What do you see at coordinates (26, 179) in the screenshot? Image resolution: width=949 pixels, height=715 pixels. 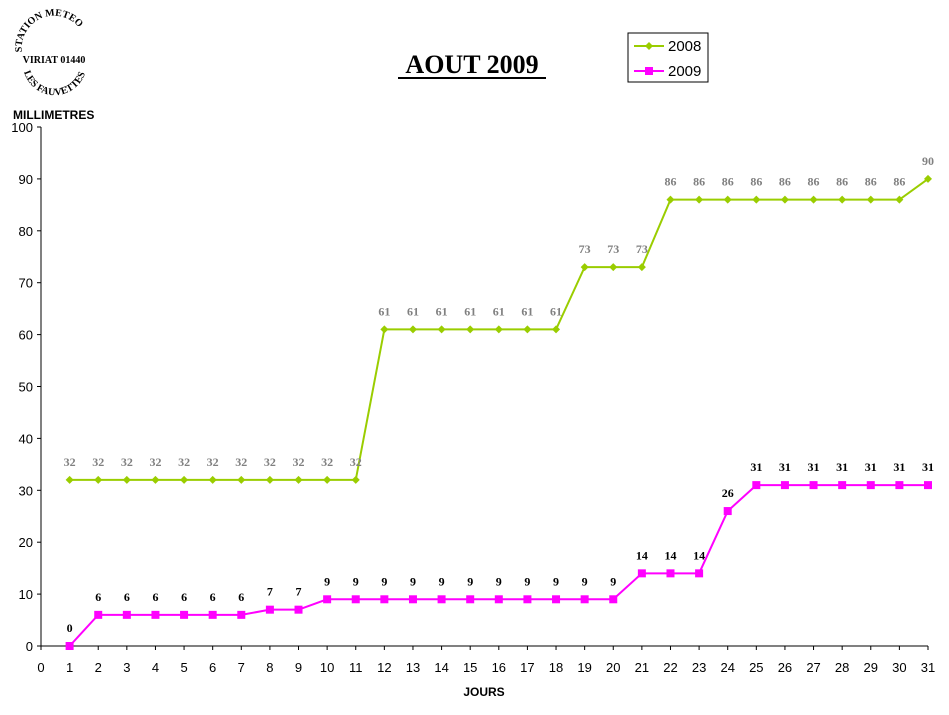 I see `y-tick-label: 90` at bounding box center [26, 179].